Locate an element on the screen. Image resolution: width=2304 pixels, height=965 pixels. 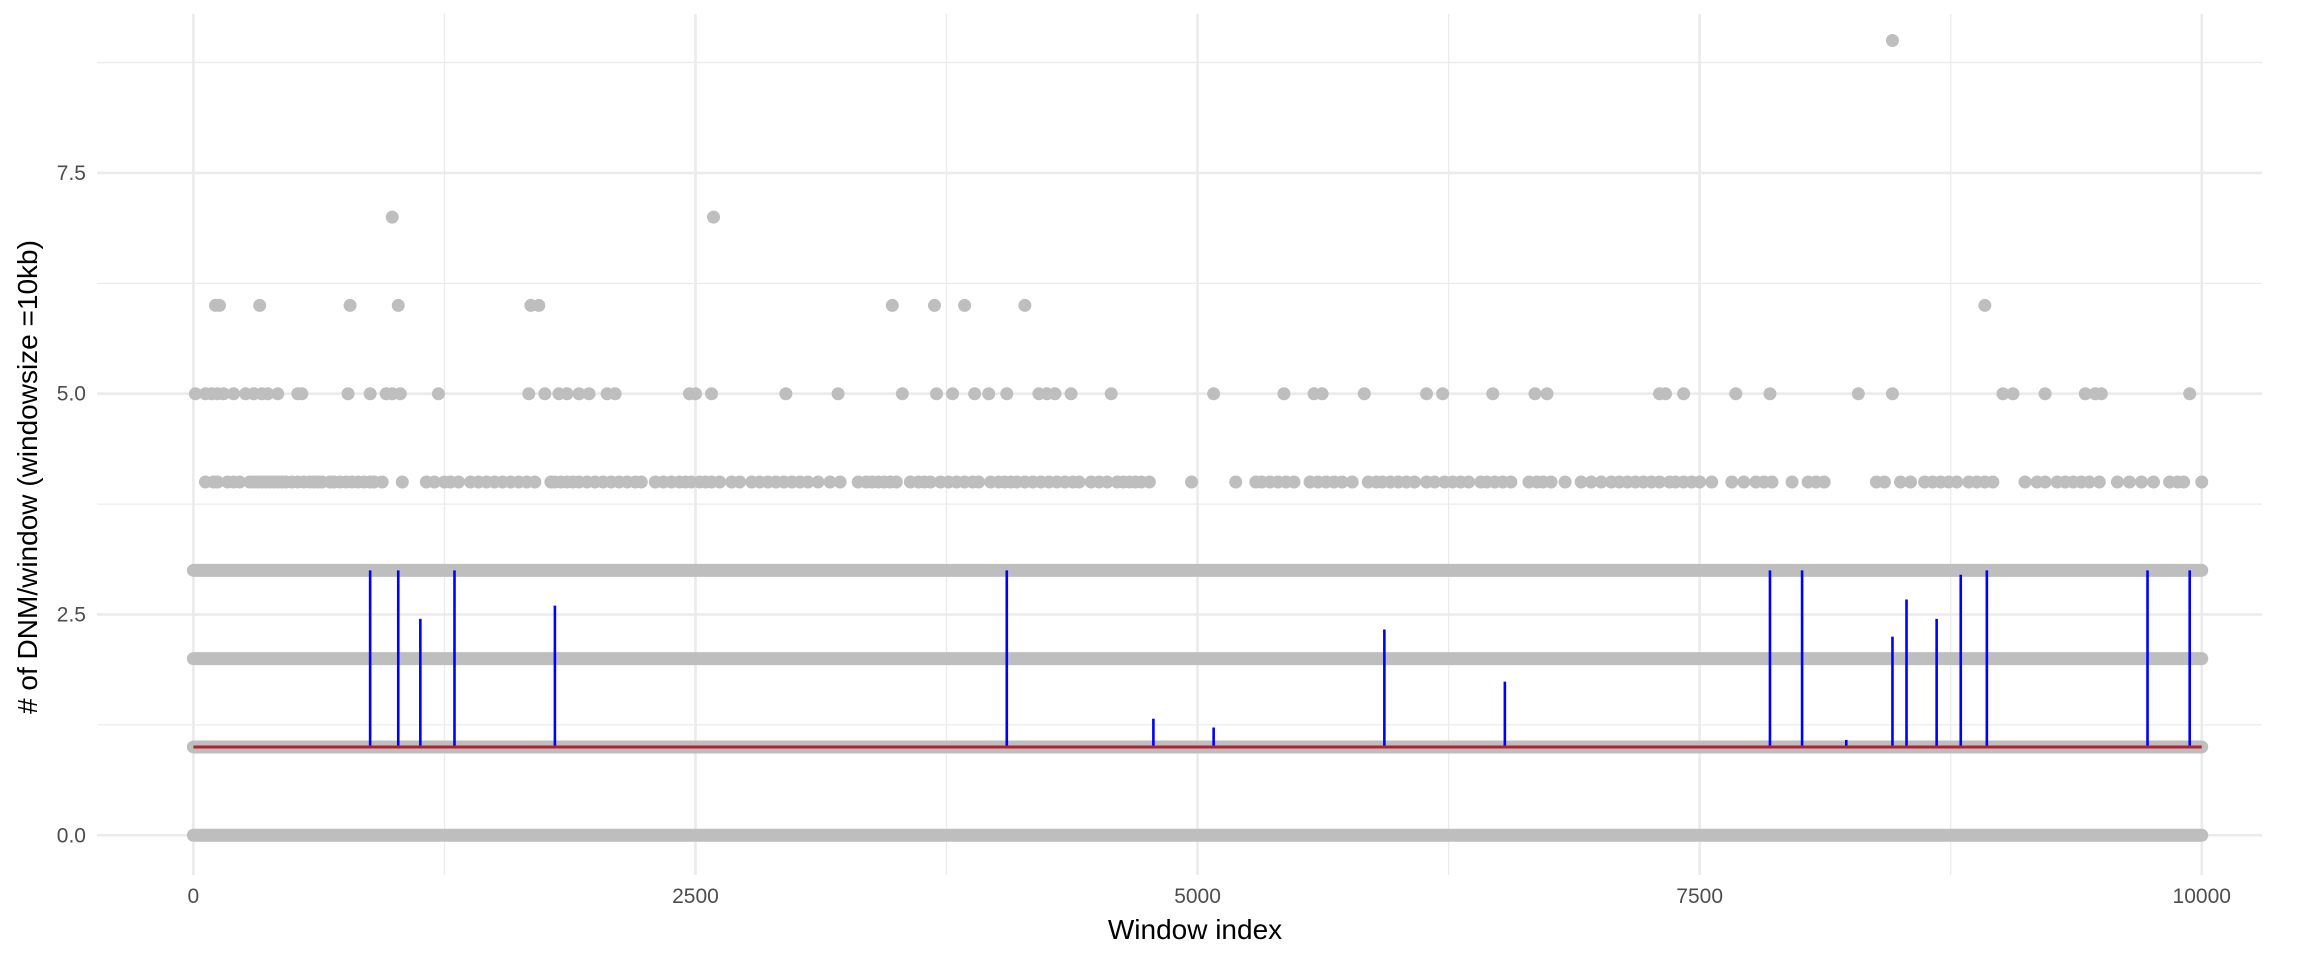
x-tick-label: 2500 is located at coordinates (695, 896).